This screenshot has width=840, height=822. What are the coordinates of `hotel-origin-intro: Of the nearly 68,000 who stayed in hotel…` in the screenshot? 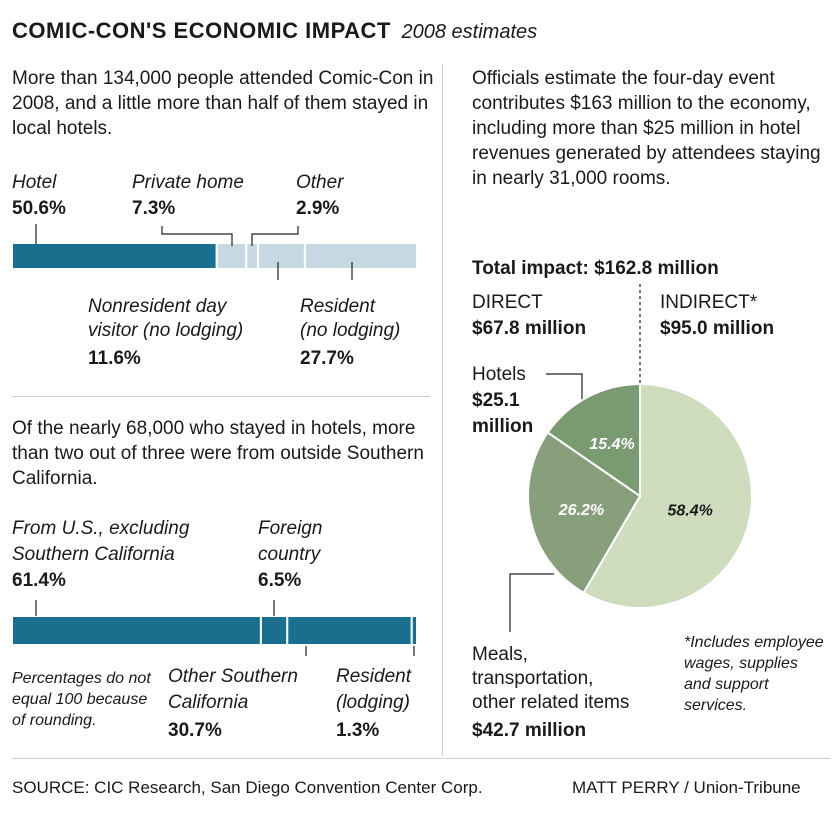 It's located at (218, 453).